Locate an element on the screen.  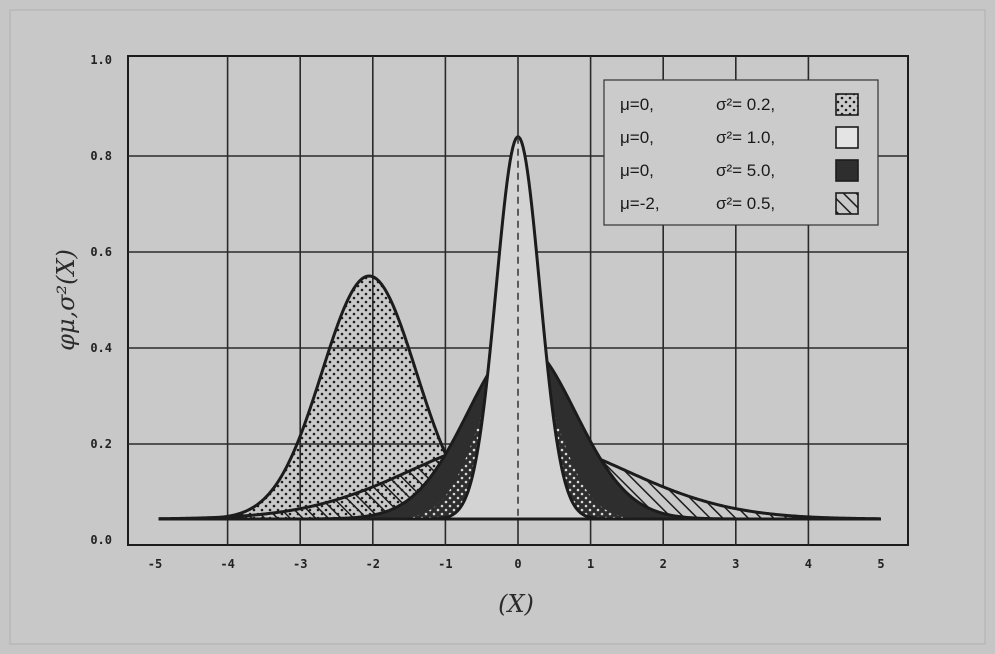
y-tick-label: 1.0 is located at coordinates (101, 60).